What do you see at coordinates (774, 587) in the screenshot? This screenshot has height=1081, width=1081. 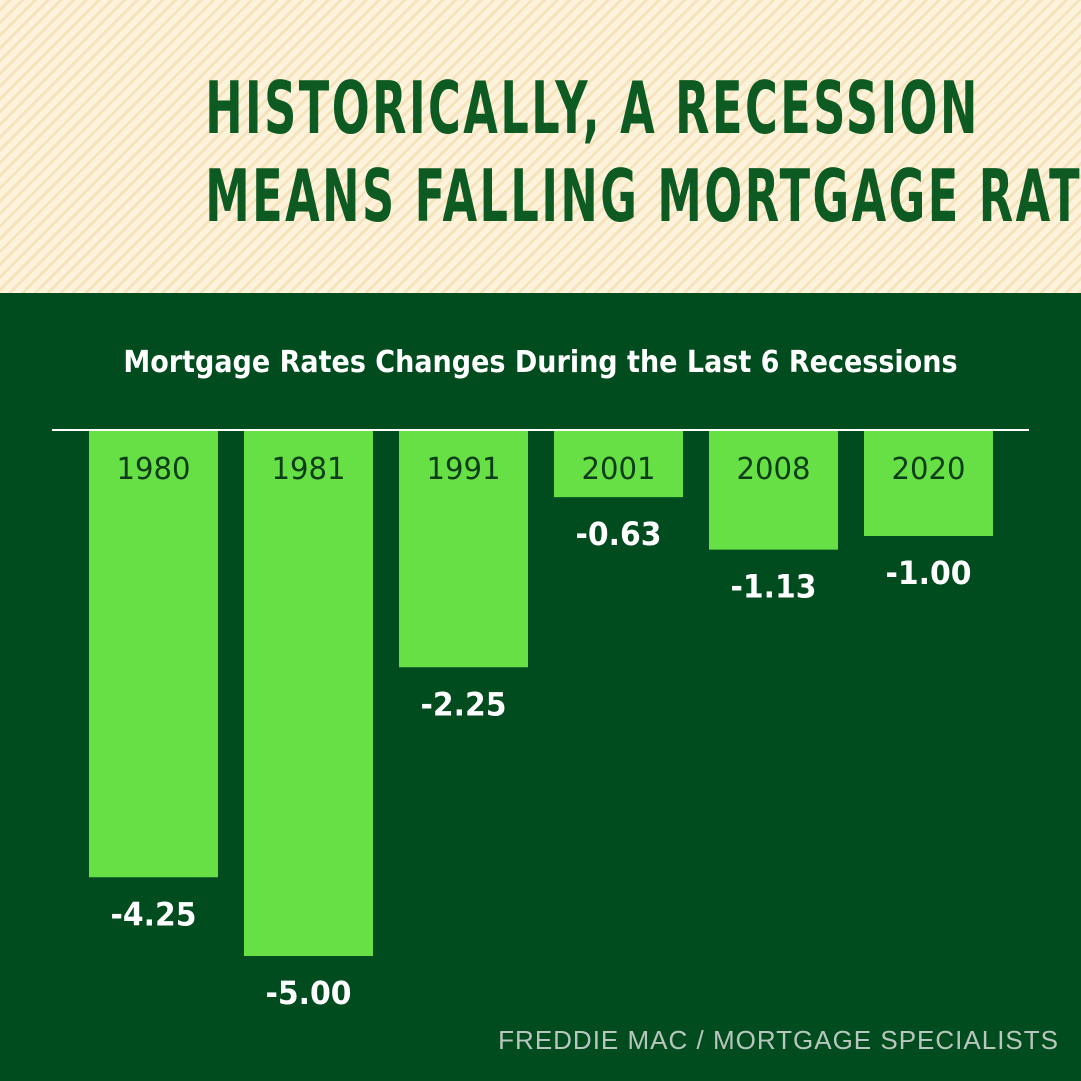 I see `value-label-2008: -1.13` at bounding box center [774, 587].